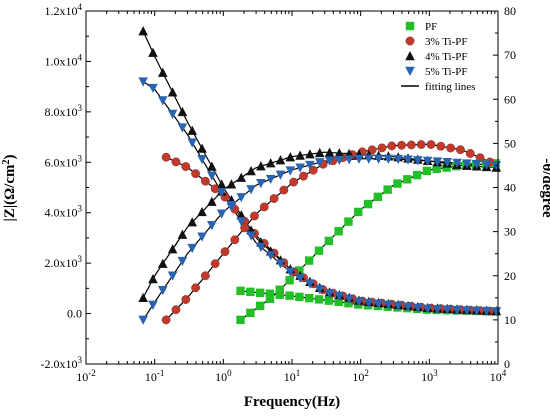 This screenshot has width=550, height=416. I want to click on y-right-tick-label: 30, so click(510, 232).